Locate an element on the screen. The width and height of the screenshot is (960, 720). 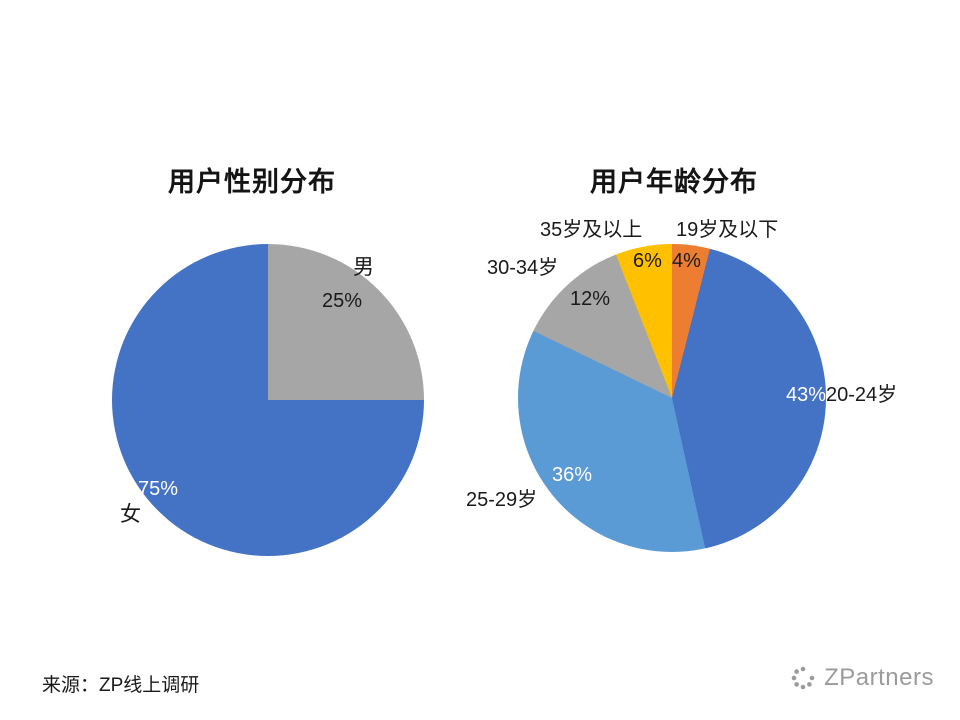
age-slice-value-30-34: 12% is located at coordinates (590, 299).